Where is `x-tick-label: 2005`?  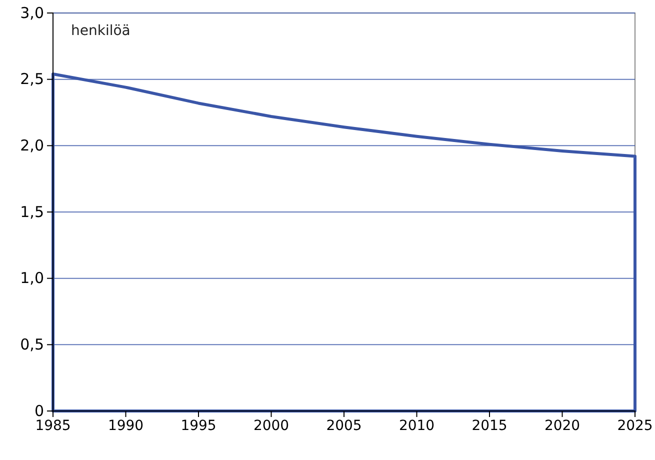 x-tick-label: 2005 is located at coordinates (344, 426).